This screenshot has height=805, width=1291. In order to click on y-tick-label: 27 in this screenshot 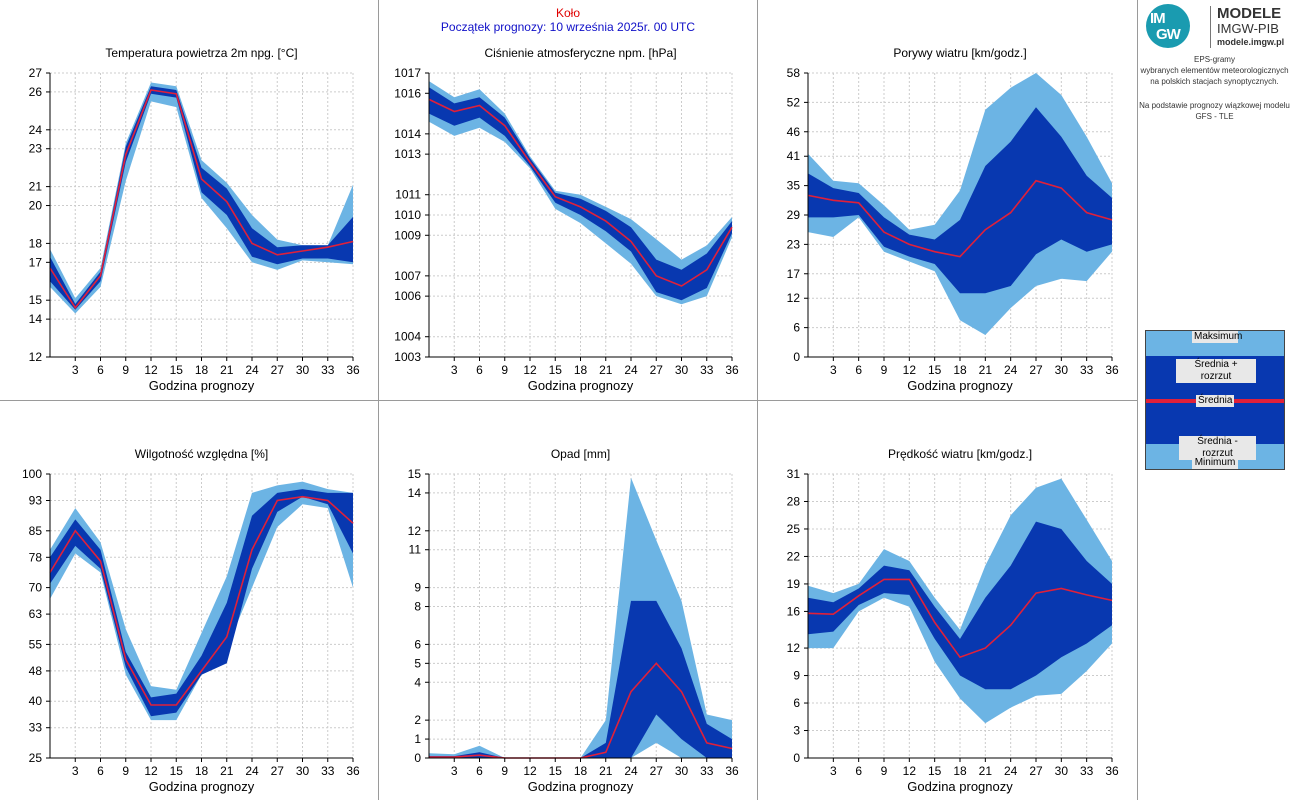, I will do `click(36, 73)`.